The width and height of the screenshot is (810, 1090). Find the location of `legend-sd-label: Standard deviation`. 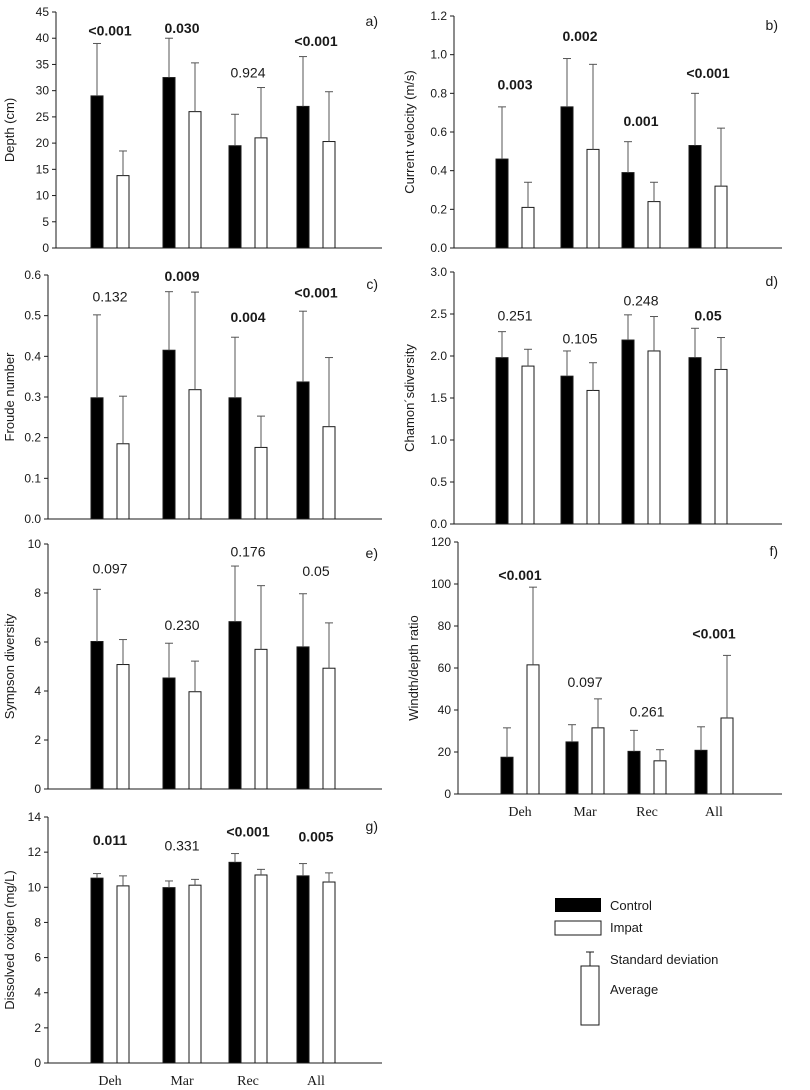

legend-sd-label: Standard deviation is located at coordinates (664, 959).